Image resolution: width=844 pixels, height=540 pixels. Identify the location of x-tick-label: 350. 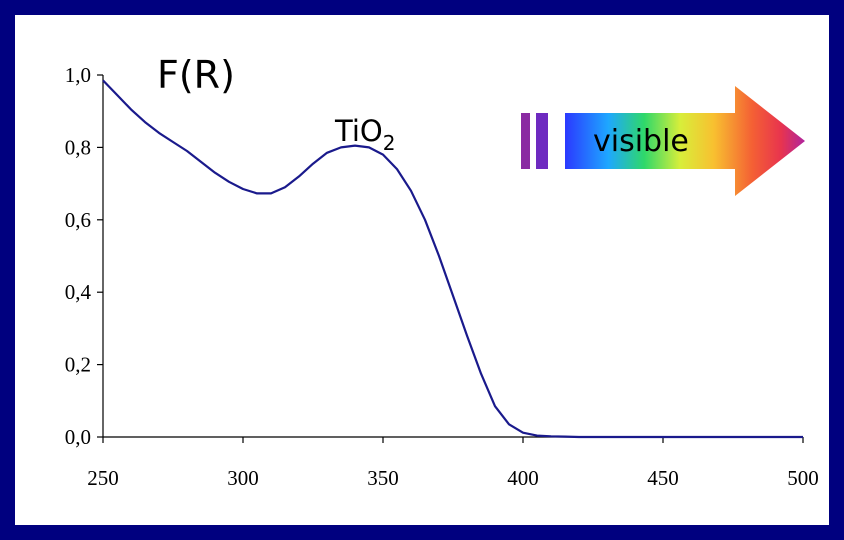
(383, 478).